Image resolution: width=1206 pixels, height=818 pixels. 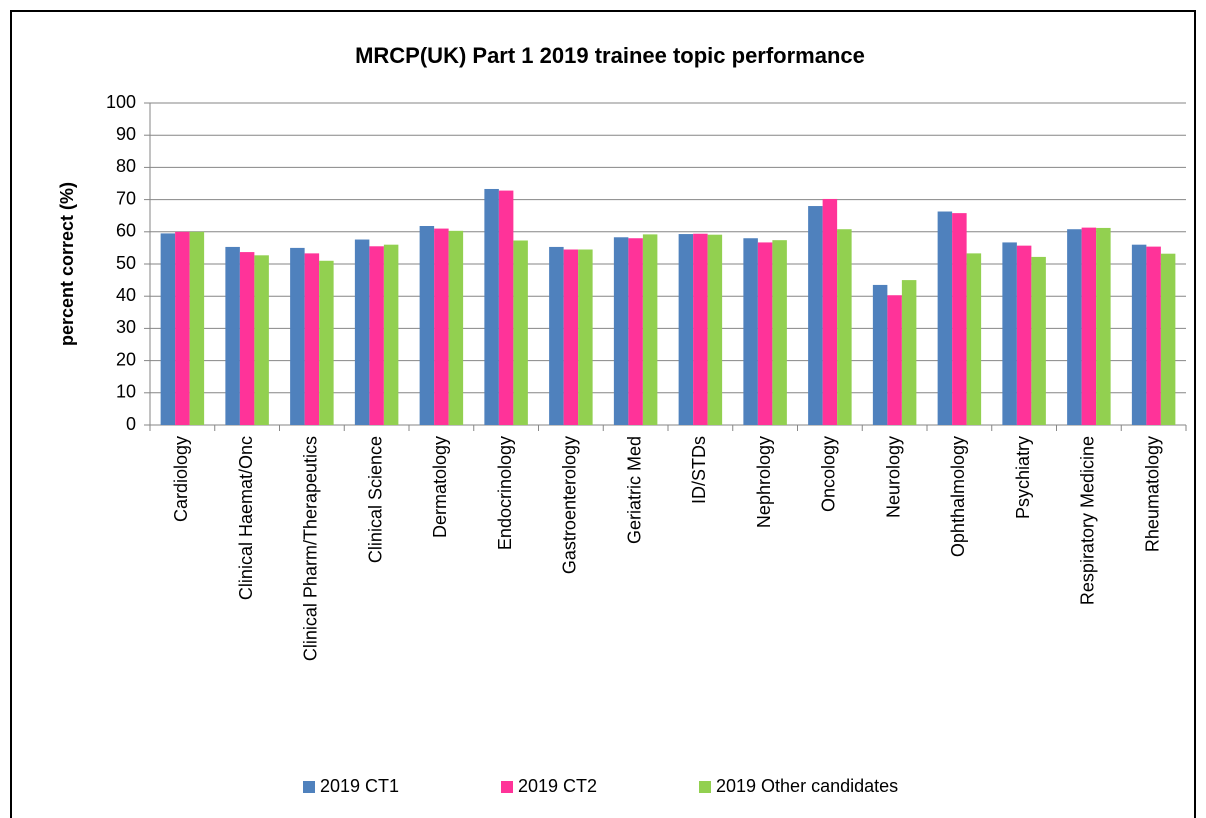 I want to click on y-tick-label: 30, so click(x=126, y=327).